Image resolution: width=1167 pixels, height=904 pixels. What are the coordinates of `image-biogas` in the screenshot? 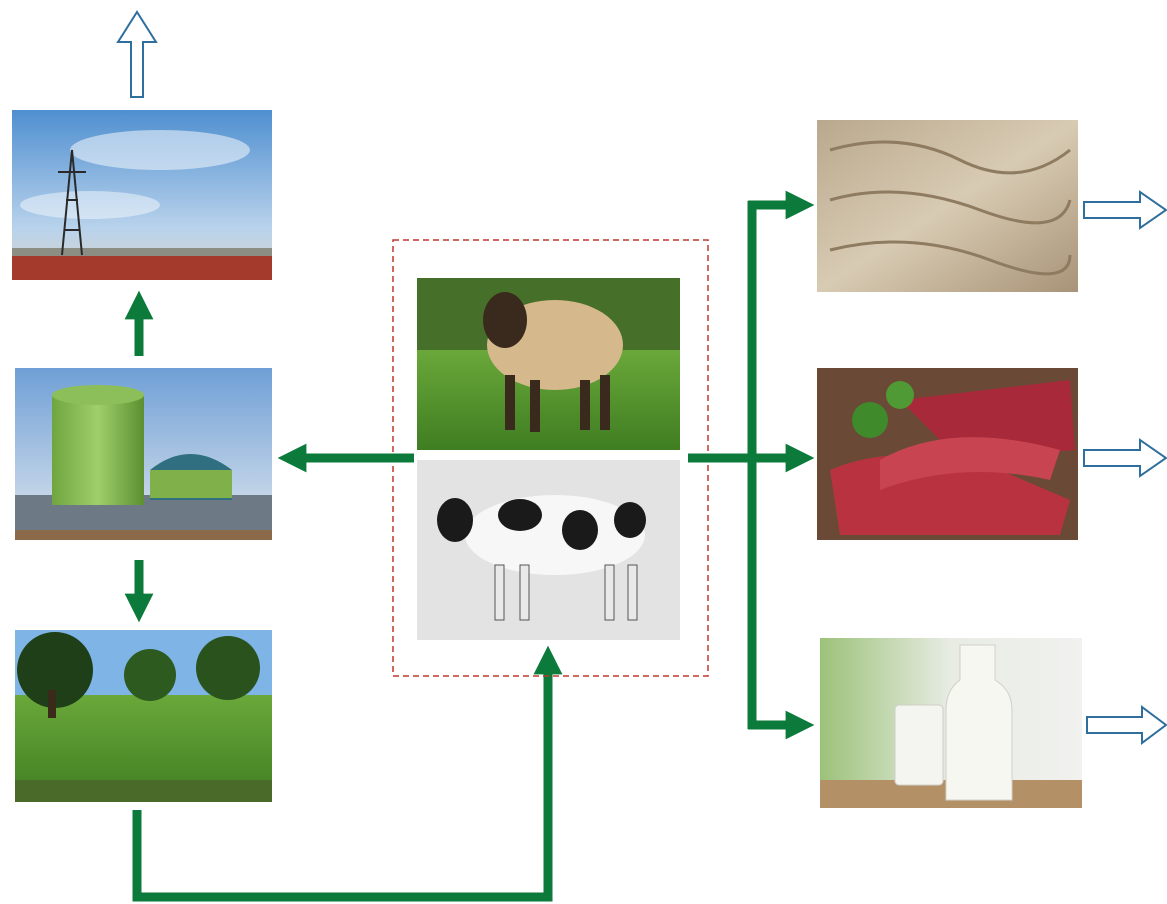 It's located at (143, 454).